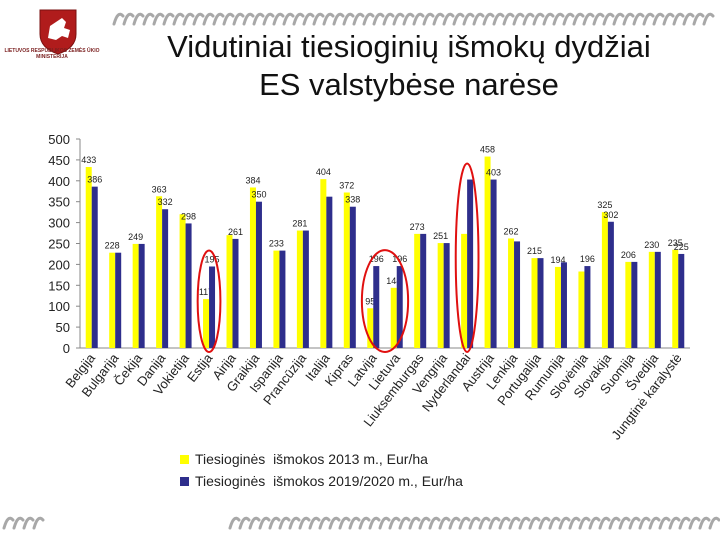  What do you see at coordinates (399, 259) in the screenshot?
I see `data-label: 196` at bounding box center [399, 259].